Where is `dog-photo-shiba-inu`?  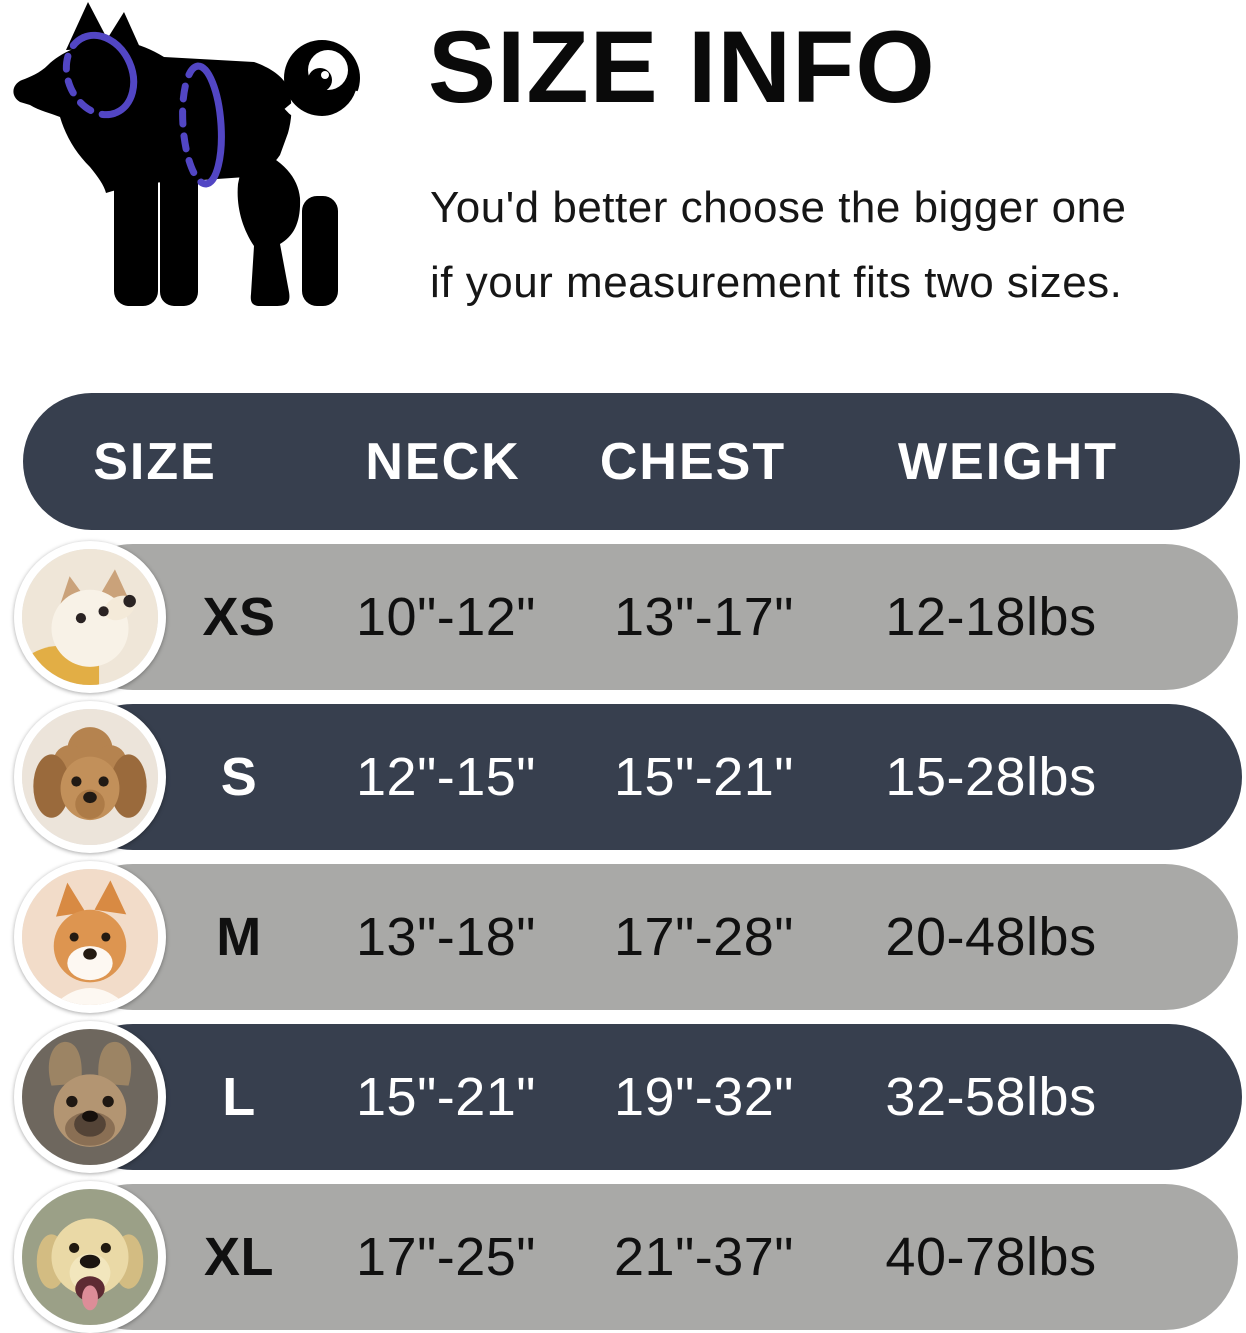
dog-photo-shiba-inu is located at coordinates (90, 937).